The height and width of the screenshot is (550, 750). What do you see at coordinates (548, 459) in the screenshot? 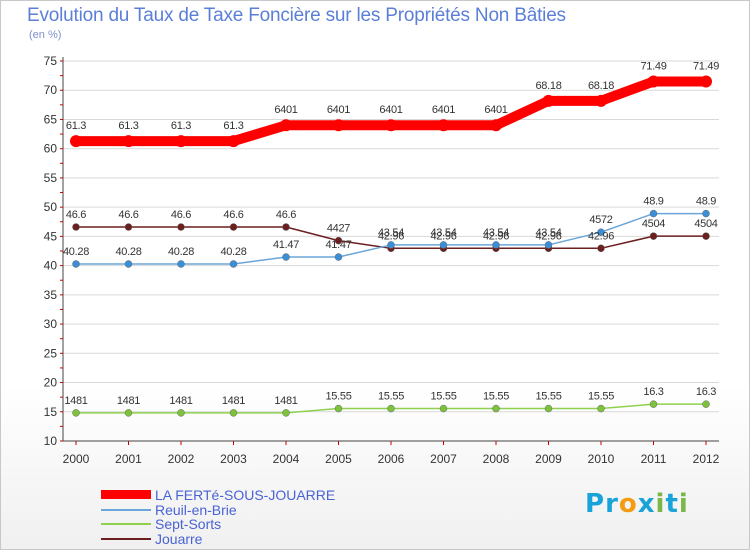
I see `x-tick-label: 2009` at bounding box center [548, 459].